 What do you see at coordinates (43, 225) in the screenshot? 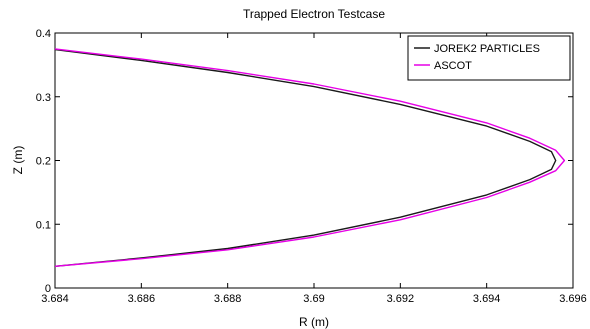
I see `y-tick-label: 0.1` at bounding box center [43, 225].